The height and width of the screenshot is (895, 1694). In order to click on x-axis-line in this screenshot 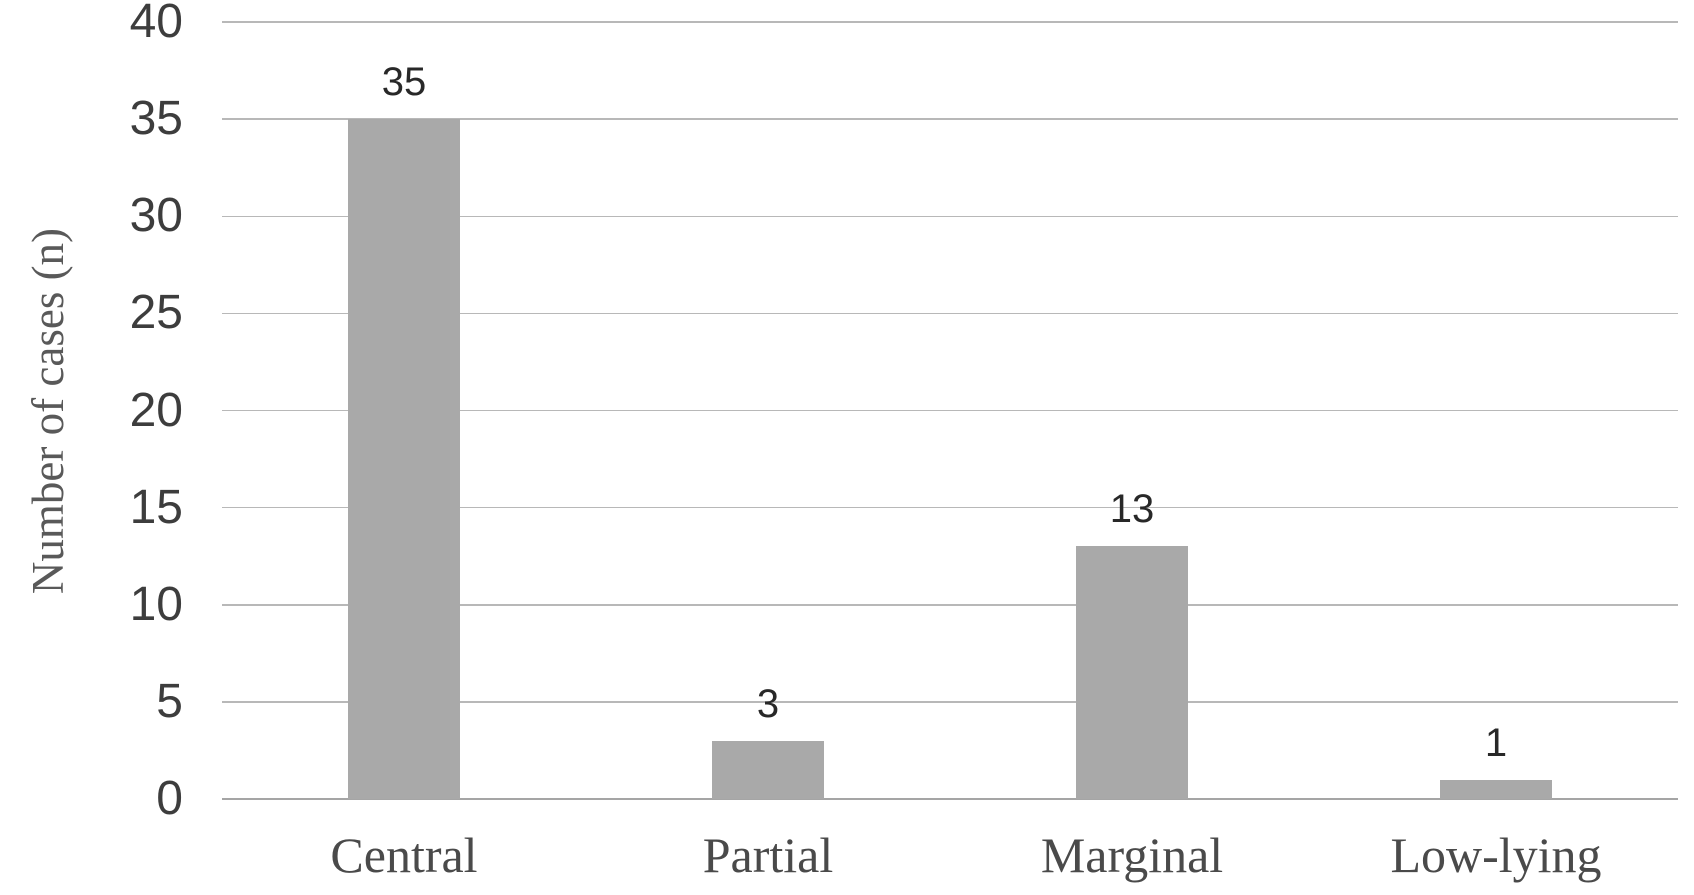, I will do `click(950, 799)`.